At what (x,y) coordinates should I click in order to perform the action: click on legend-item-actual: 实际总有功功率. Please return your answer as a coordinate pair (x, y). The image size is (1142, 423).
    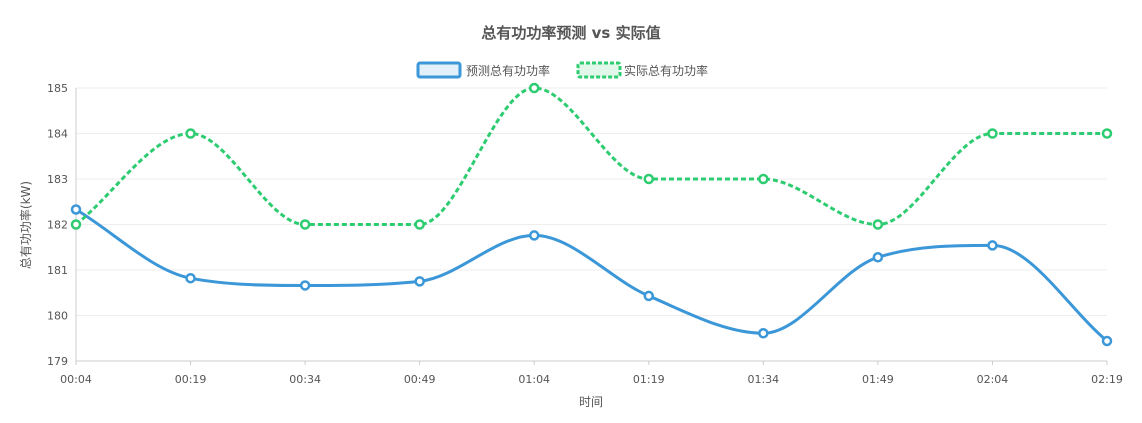
    Looking at the image, I should click on (642, 70).